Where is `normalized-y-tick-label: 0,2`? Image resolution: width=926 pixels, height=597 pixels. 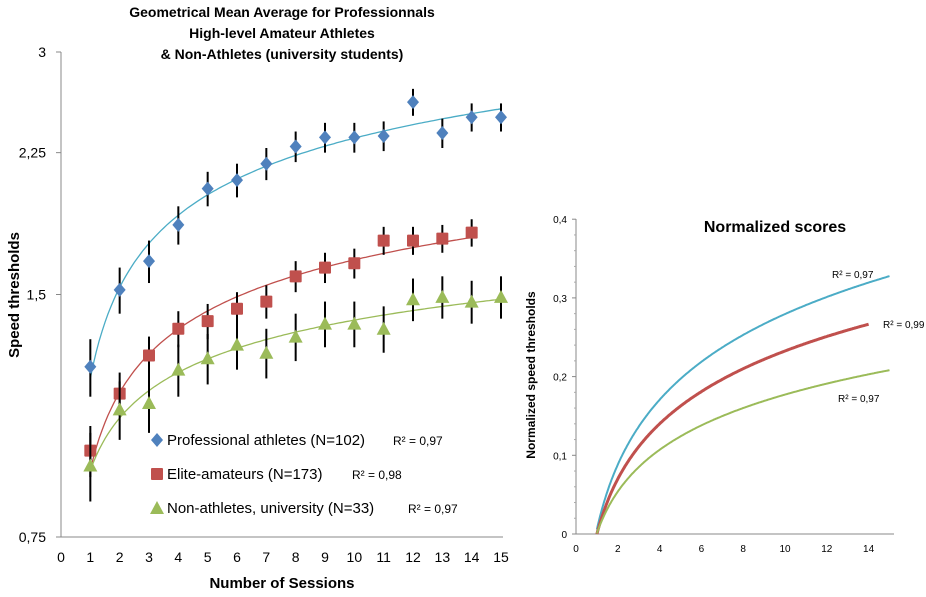
normalized-y-tick-label: 0,2 is located at coordinates (560, 378).